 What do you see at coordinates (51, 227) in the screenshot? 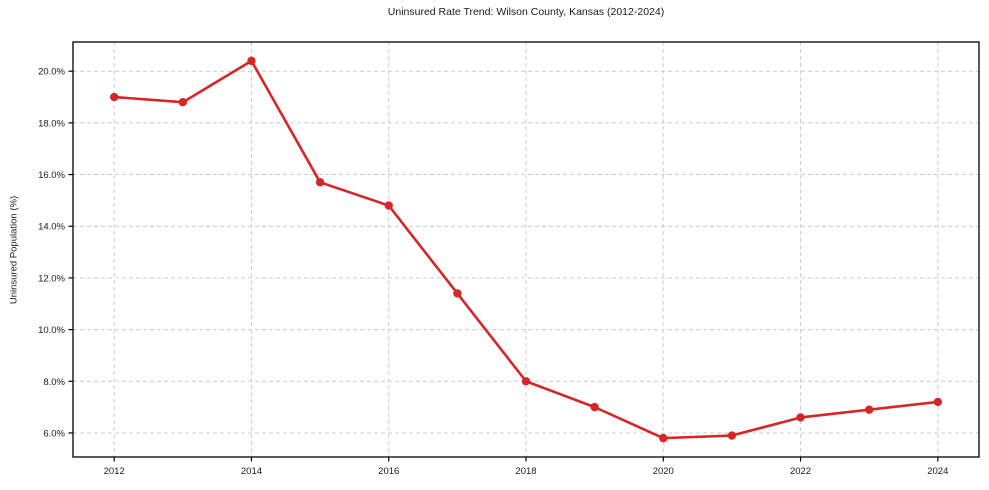
I see `y-tick-label: 14.0%` at bounding box center [51, 227].